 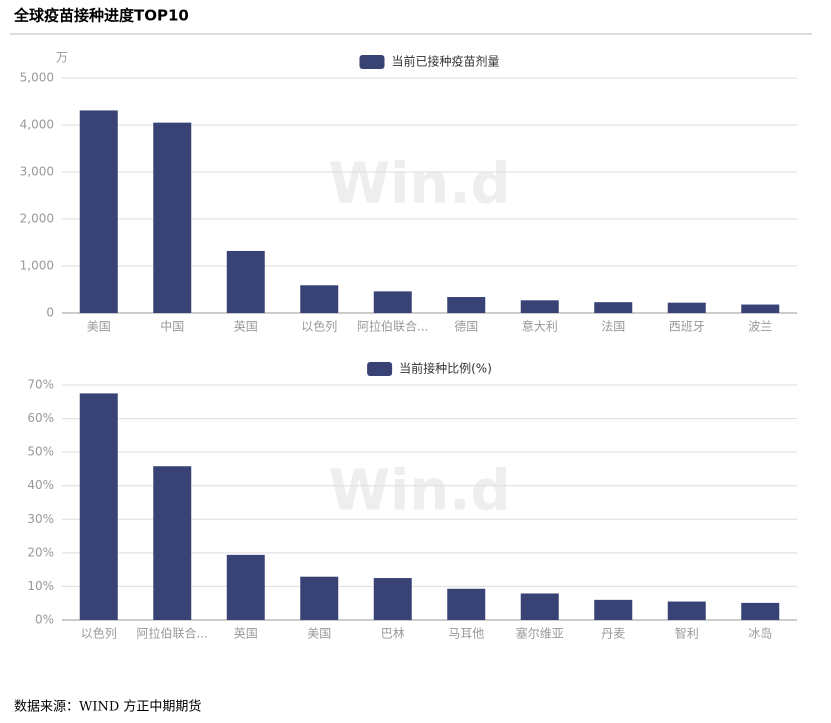 I want to click on y-tick-label: 5,000, so click(x=37, y=78).